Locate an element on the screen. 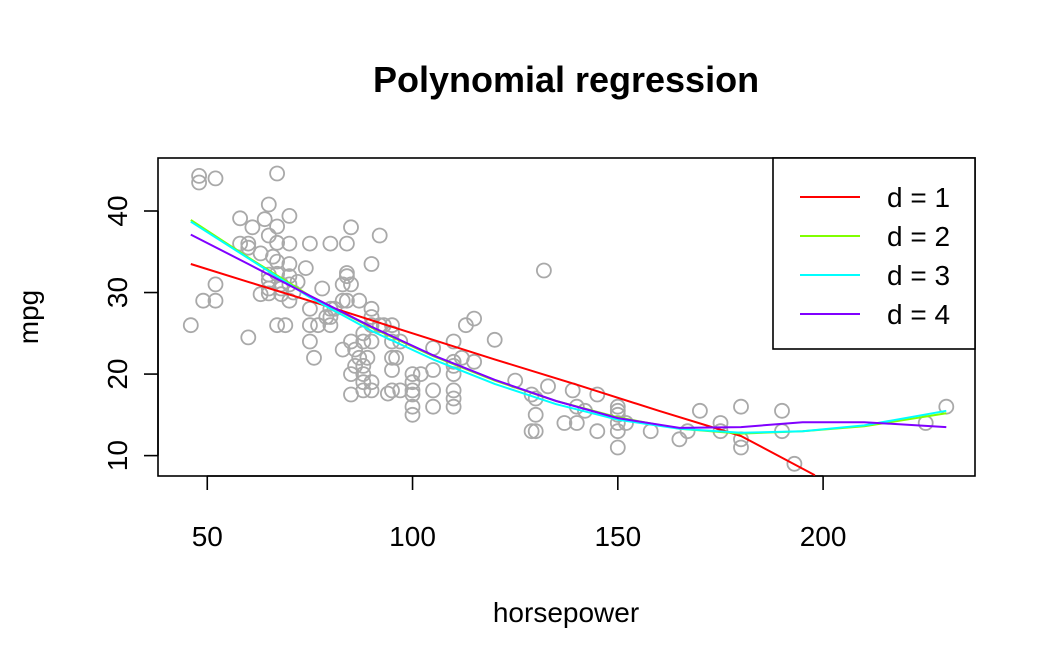 The image size is (1056, 672). x-axis-label: horsepower is located at coordinates (566, 612).